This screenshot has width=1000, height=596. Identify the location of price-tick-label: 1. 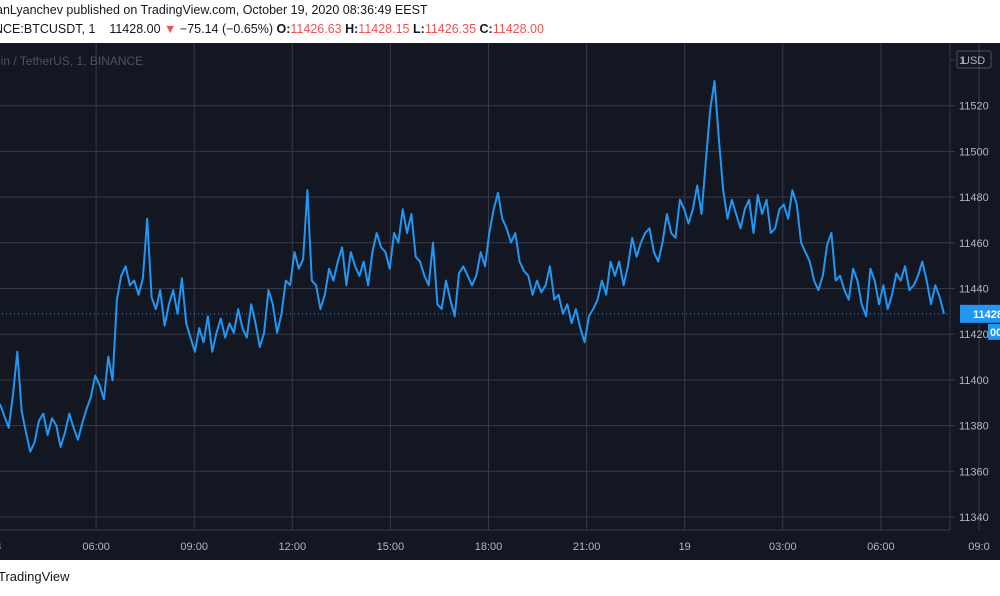
(962, 61).